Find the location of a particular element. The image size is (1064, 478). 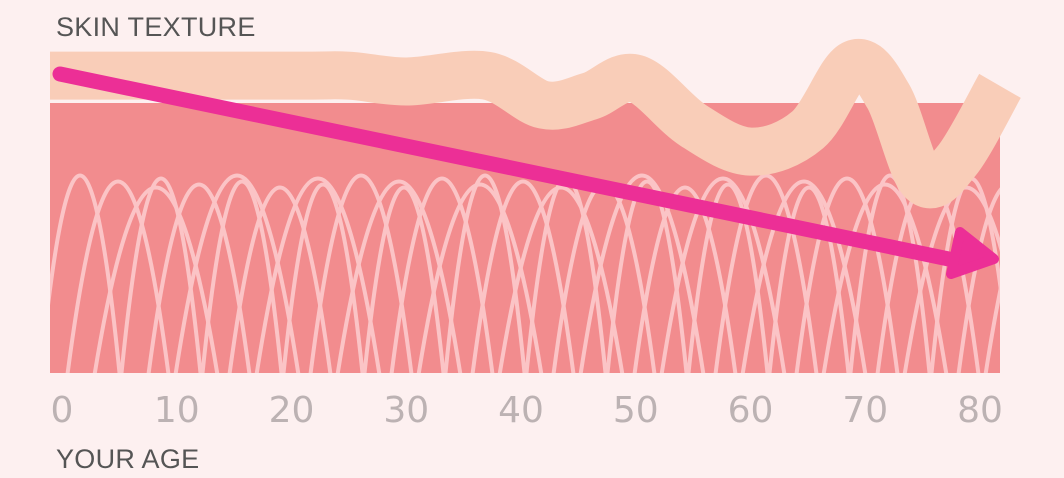

x-axis-label: YOUR AGE is located at coordinates (128, 459).